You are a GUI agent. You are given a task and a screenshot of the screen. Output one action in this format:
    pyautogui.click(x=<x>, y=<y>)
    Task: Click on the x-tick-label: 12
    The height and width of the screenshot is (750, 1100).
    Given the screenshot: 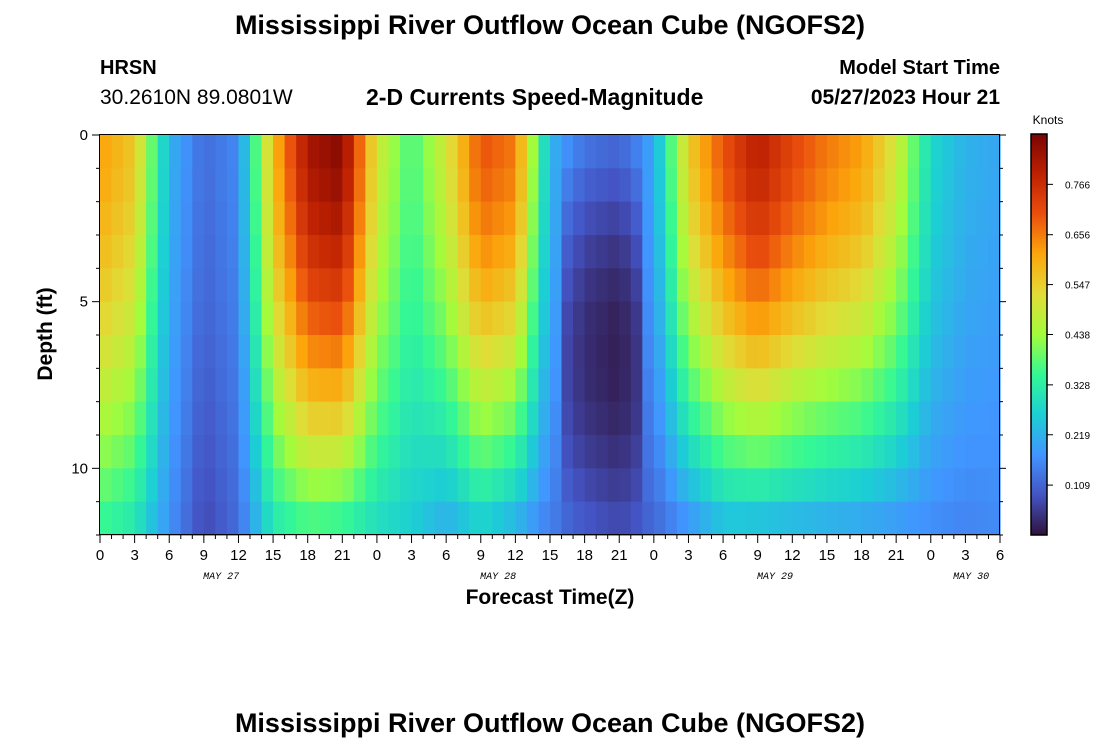 What is the action you would take?
    pyautogui.click(x=515, y=555)
    